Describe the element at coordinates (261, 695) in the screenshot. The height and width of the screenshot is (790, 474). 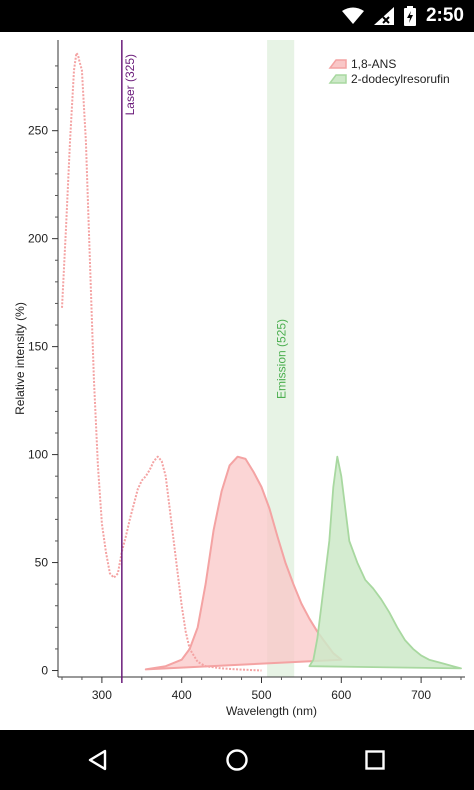
I see `x-tick-label: 500` at that location.